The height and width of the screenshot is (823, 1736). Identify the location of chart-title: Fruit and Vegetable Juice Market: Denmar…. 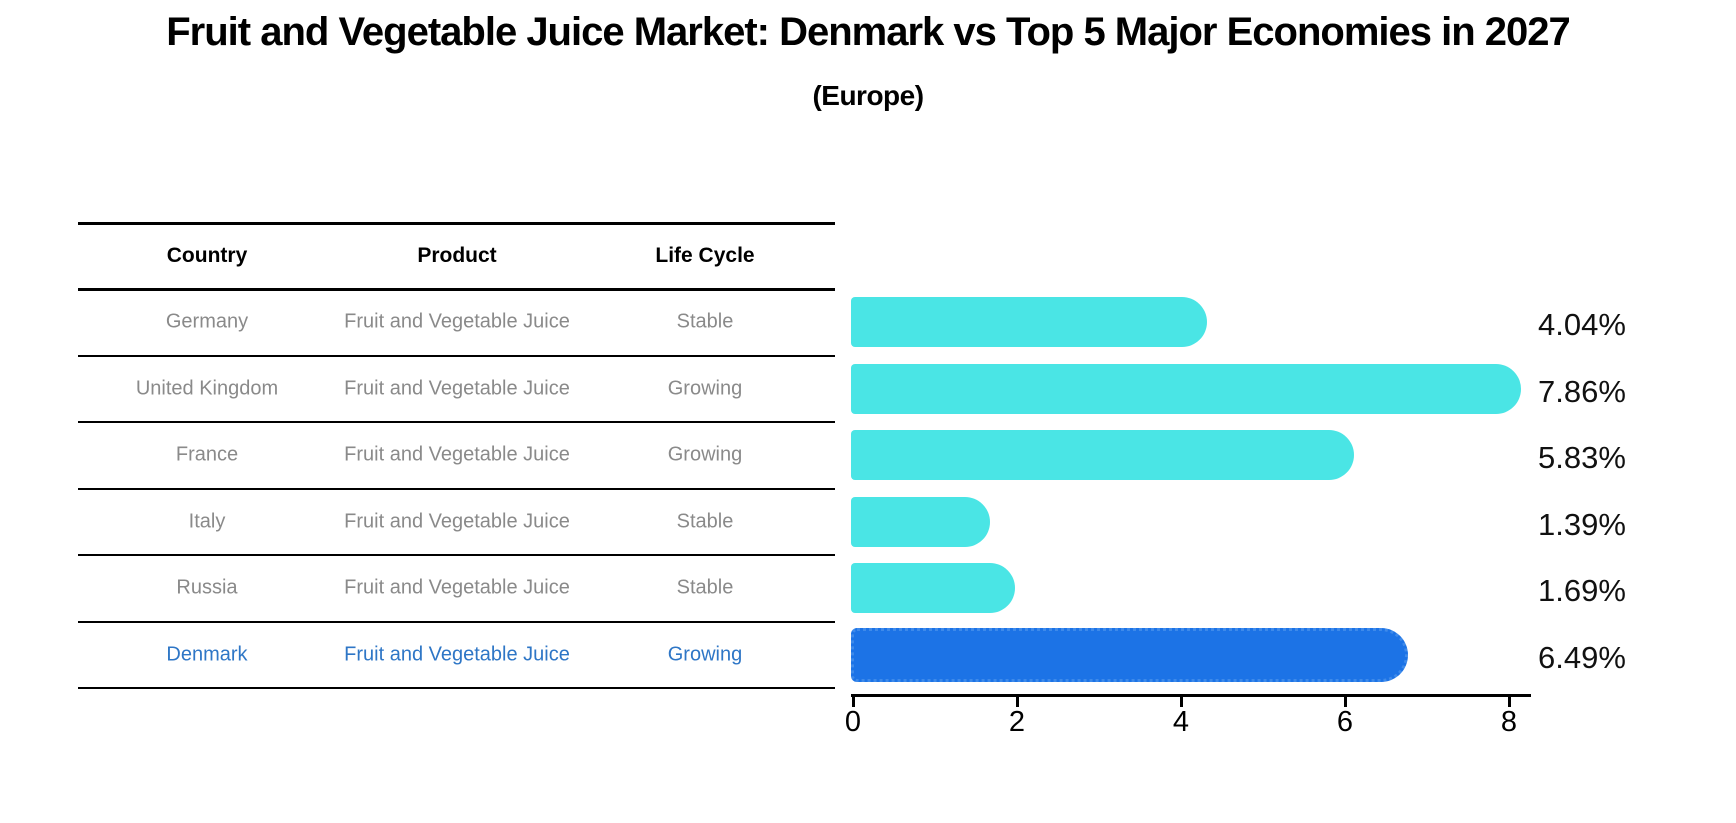
(868, 32).